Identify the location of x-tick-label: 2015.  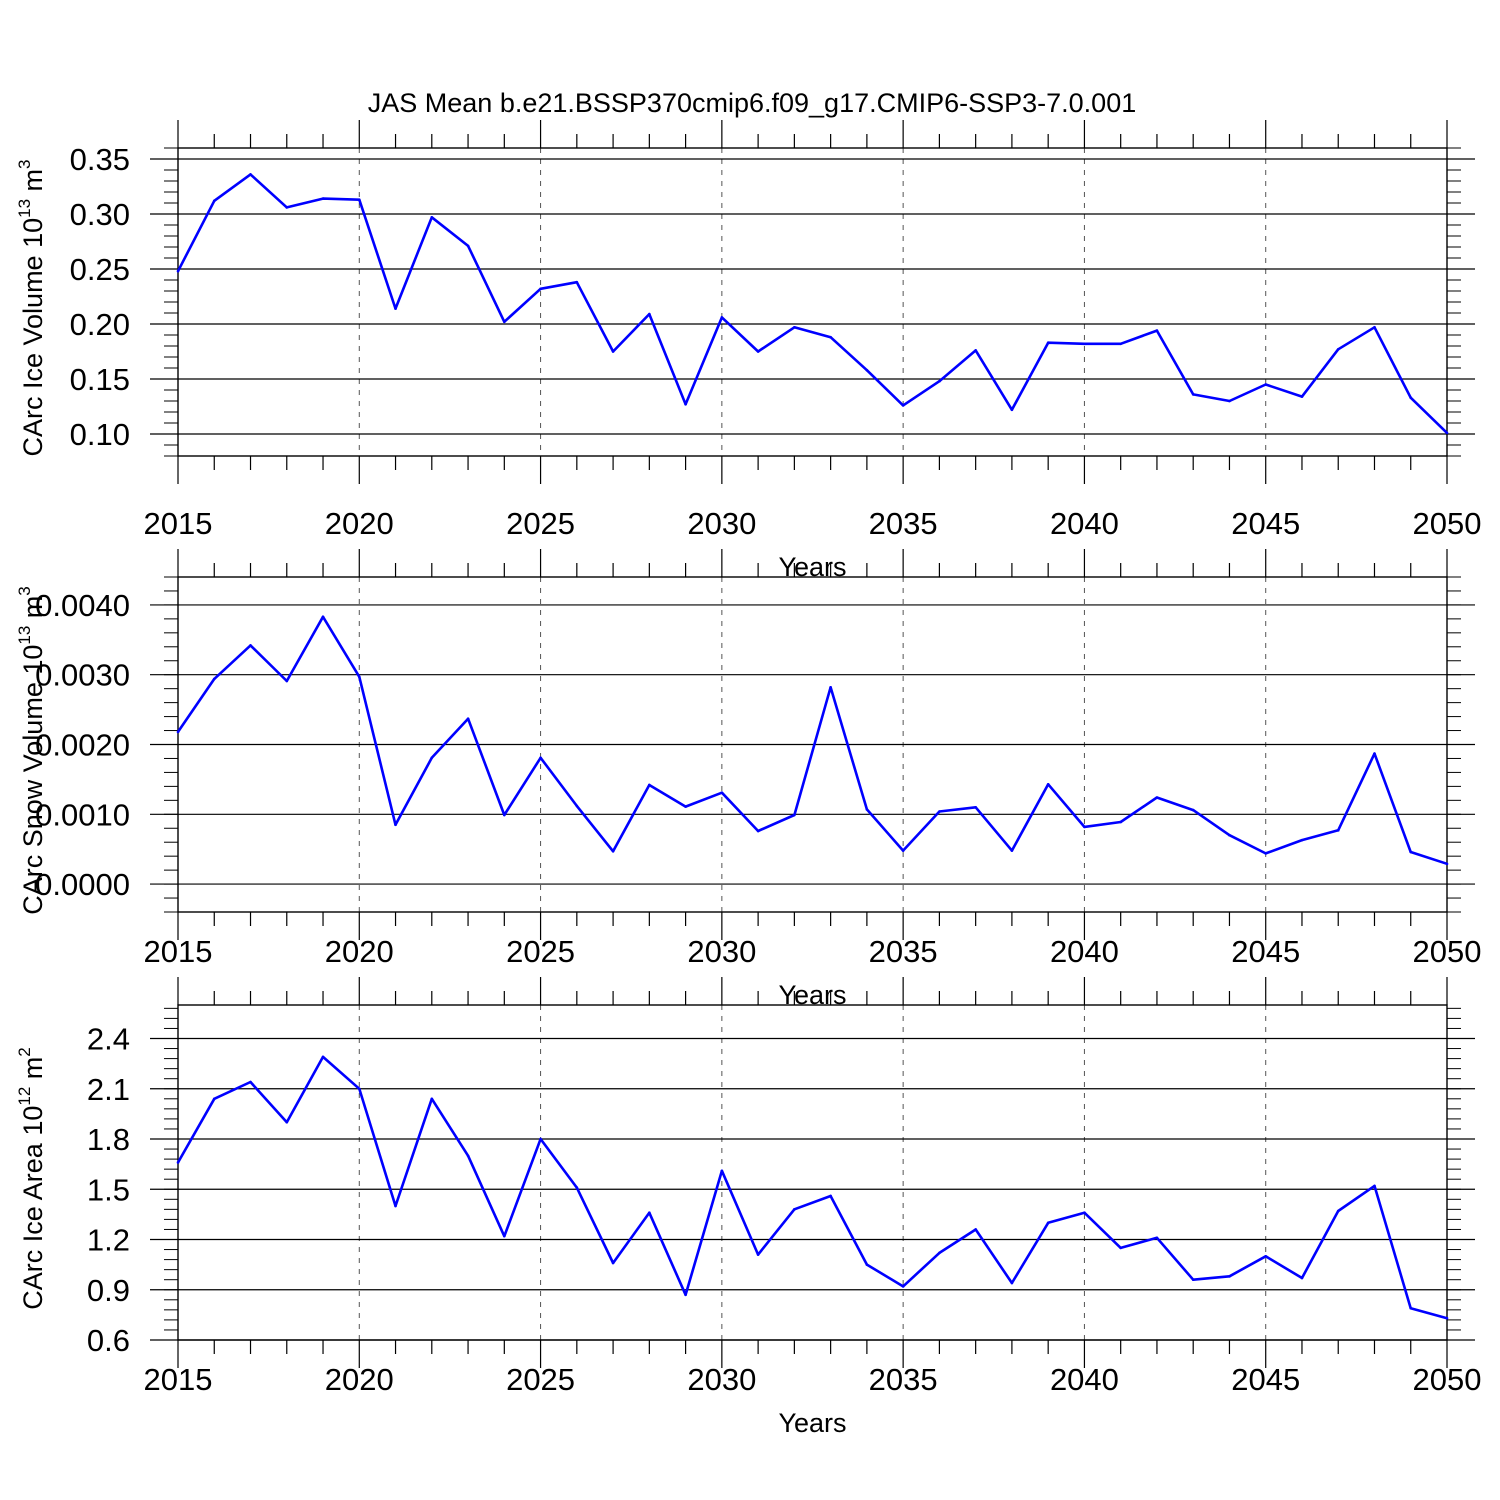
(178, 523).